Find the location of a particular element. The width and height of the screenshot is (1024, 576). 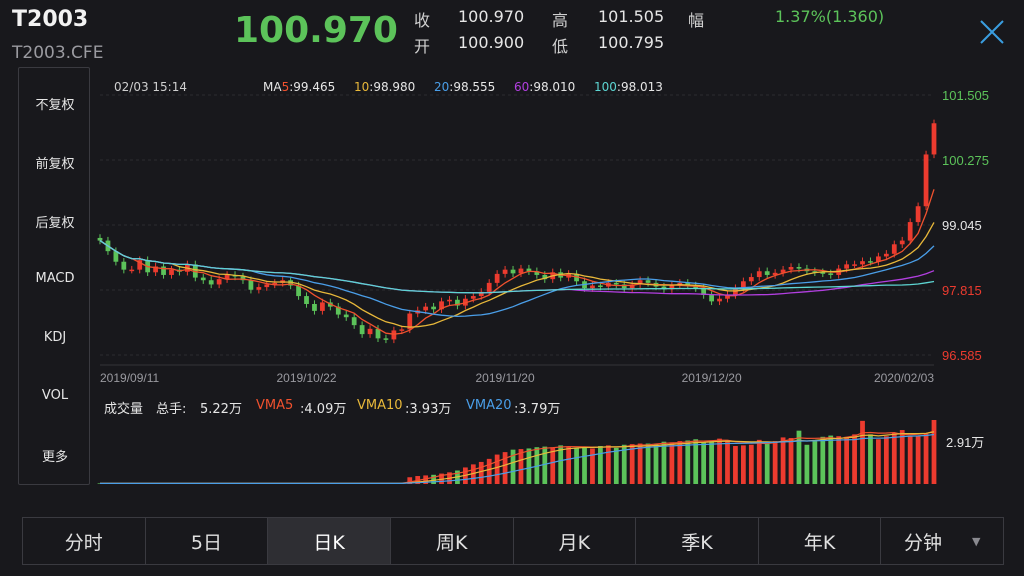

sidebar-item-unadjusted: 不复权 is located at coordinates (55, 105).